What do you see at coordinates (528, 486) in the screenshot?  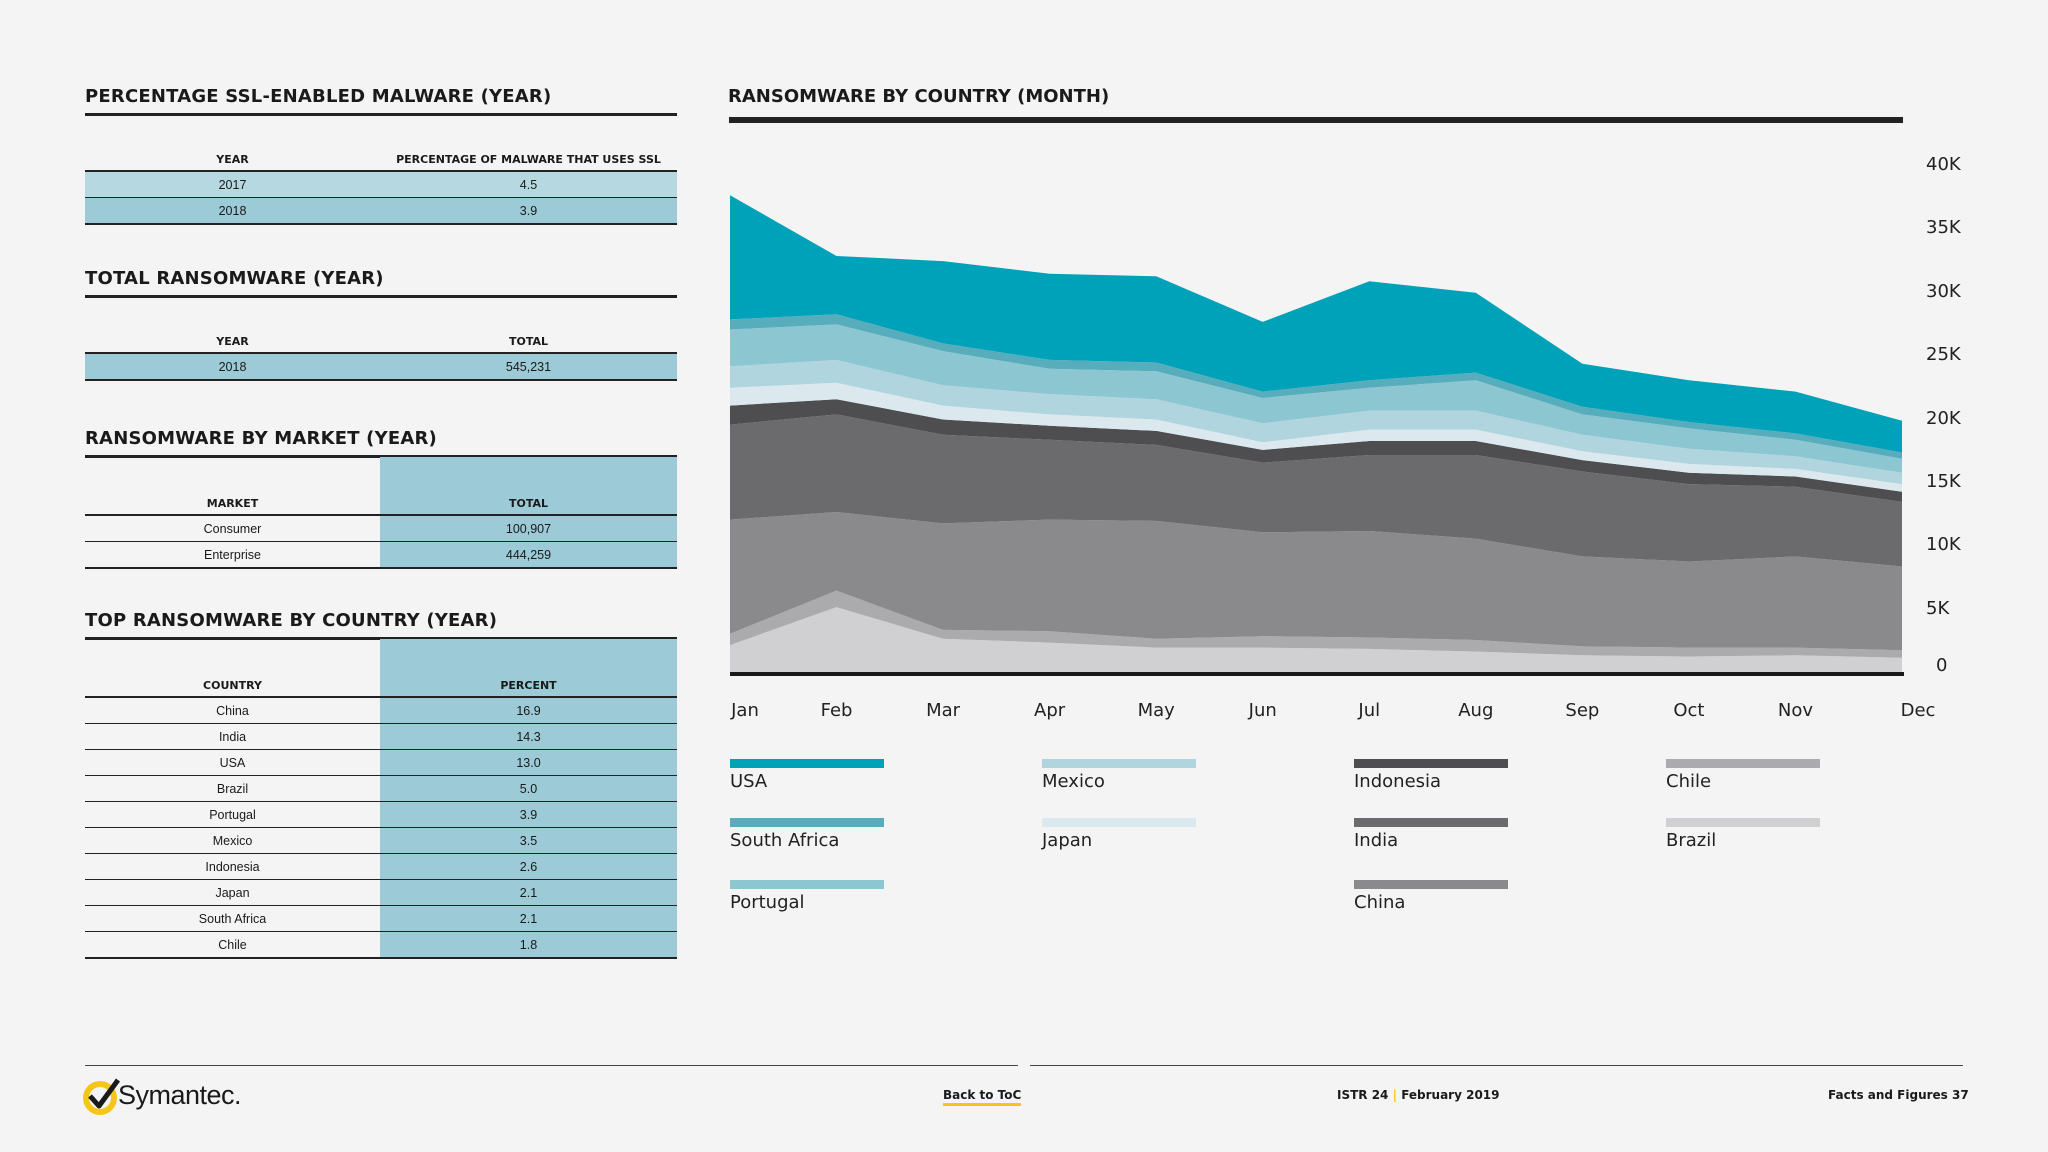 I see `market-header-total: TOTAL` at bounding box center [528, 486].